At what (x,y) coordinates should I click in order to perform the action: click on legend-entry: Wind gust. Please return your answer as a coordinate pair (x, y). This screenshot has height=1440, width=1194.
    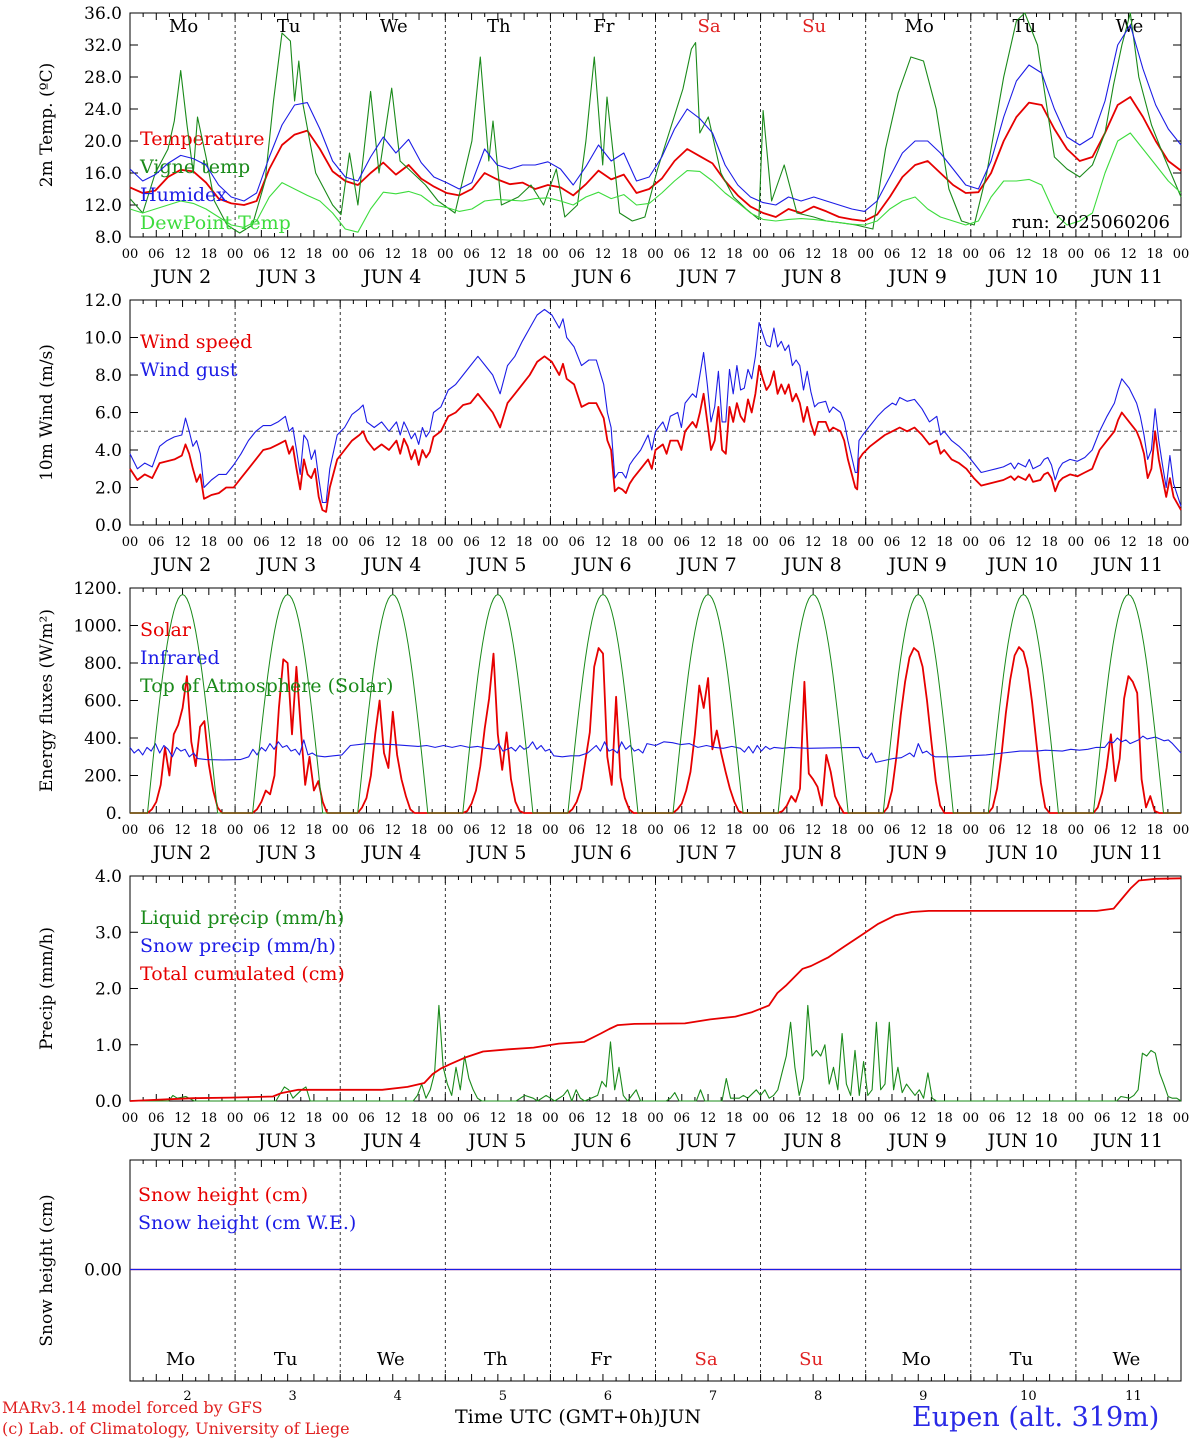
    Looking at the image, I should click on (189, 370).